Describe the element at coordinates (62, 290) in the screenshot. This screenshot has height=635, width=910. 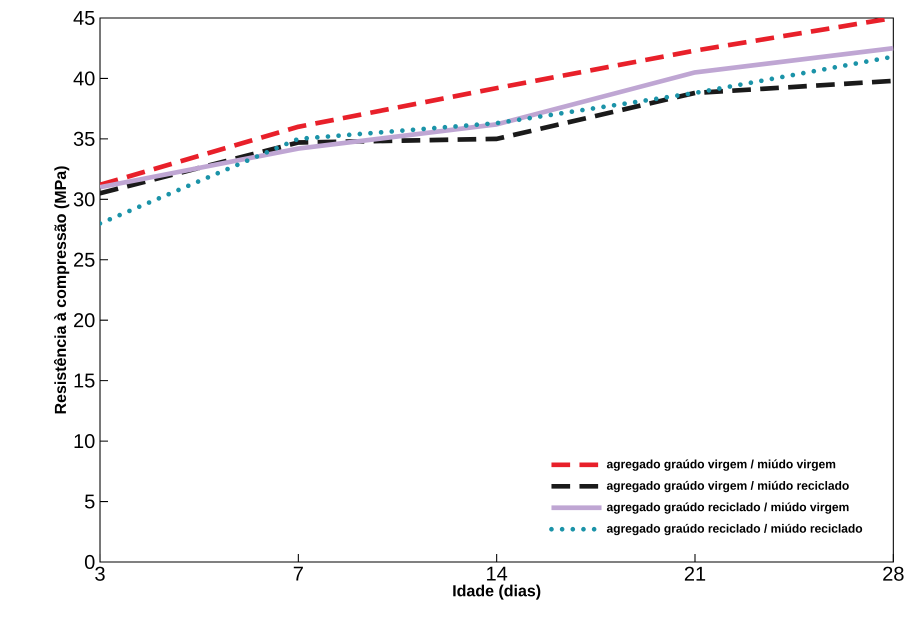
I see `y-axis-title: Resistência à compressão (MPa)` at that location.